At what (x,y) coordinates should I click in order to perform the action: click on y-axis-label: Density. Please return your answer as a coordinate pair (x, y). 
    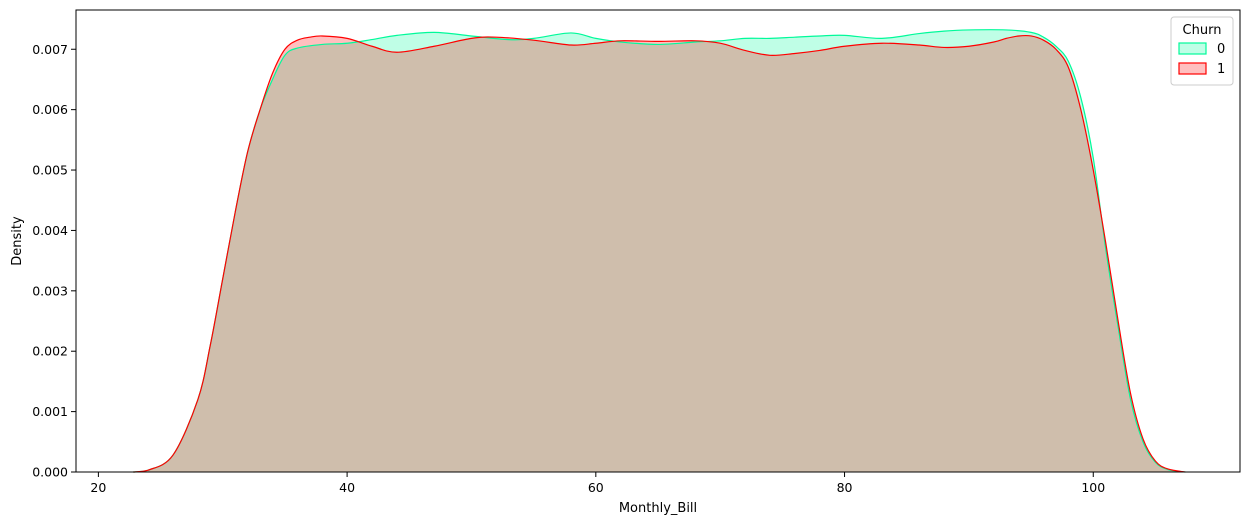
    Looking at the image, I should click on (17, 241).